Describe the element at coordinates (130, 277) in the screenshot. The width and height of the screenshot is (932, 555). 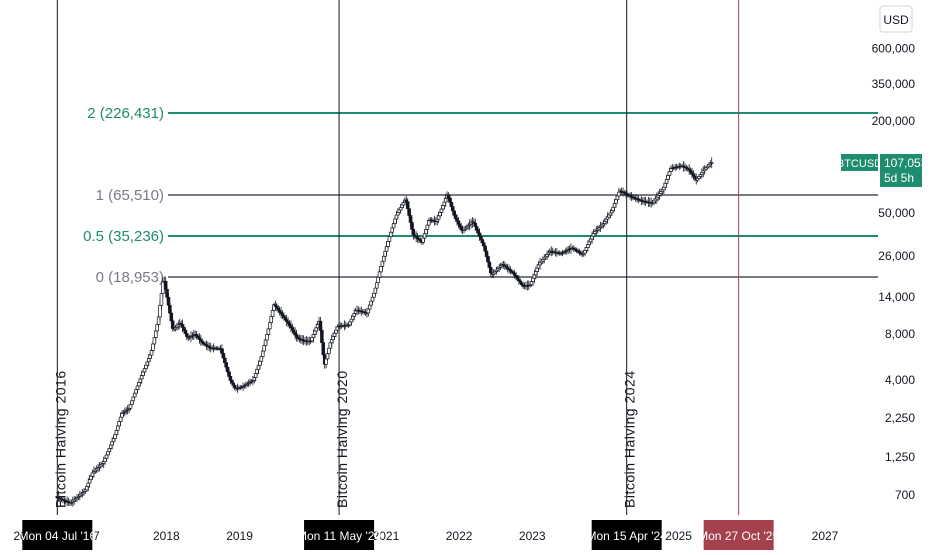
I see `fib-label-0: 0 (18,953)` at that location.